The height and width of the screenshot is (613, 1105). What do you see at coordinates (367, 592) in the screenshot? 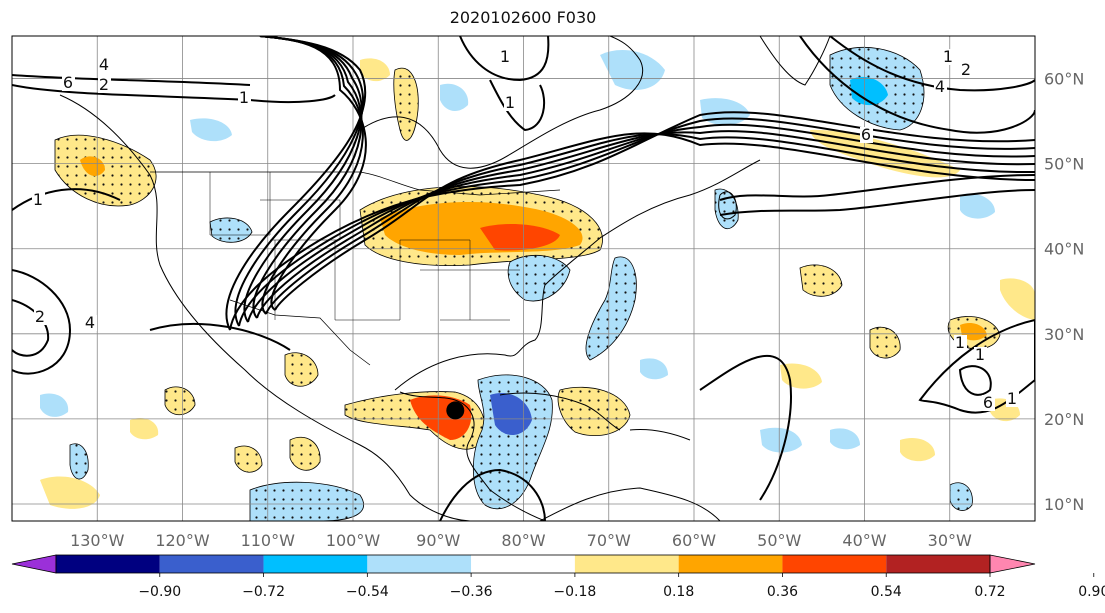
I see `colorbar-tick-label: −0.54` at bounding box center [367, 592].